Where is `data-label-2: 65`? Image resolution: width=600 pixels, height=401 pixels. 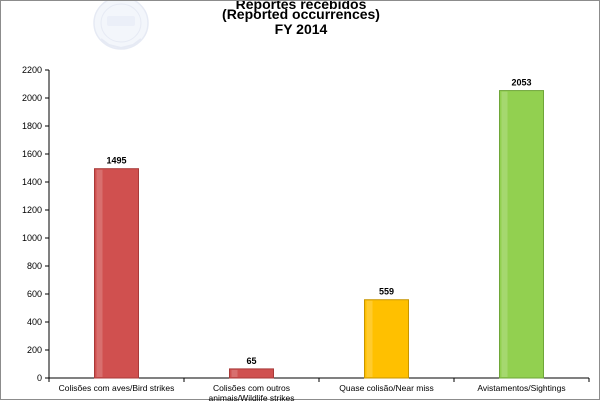 data-label-2: 65 is located at coordinates (251, 361).